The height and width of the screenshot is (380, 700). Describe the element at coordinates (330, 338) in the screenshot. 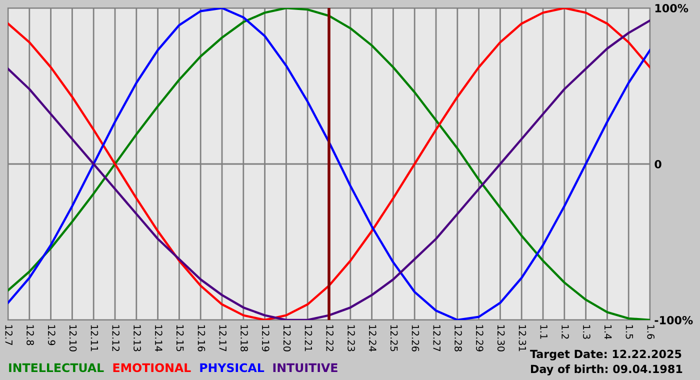

I see `x-tick-label: 12.22` at that location.